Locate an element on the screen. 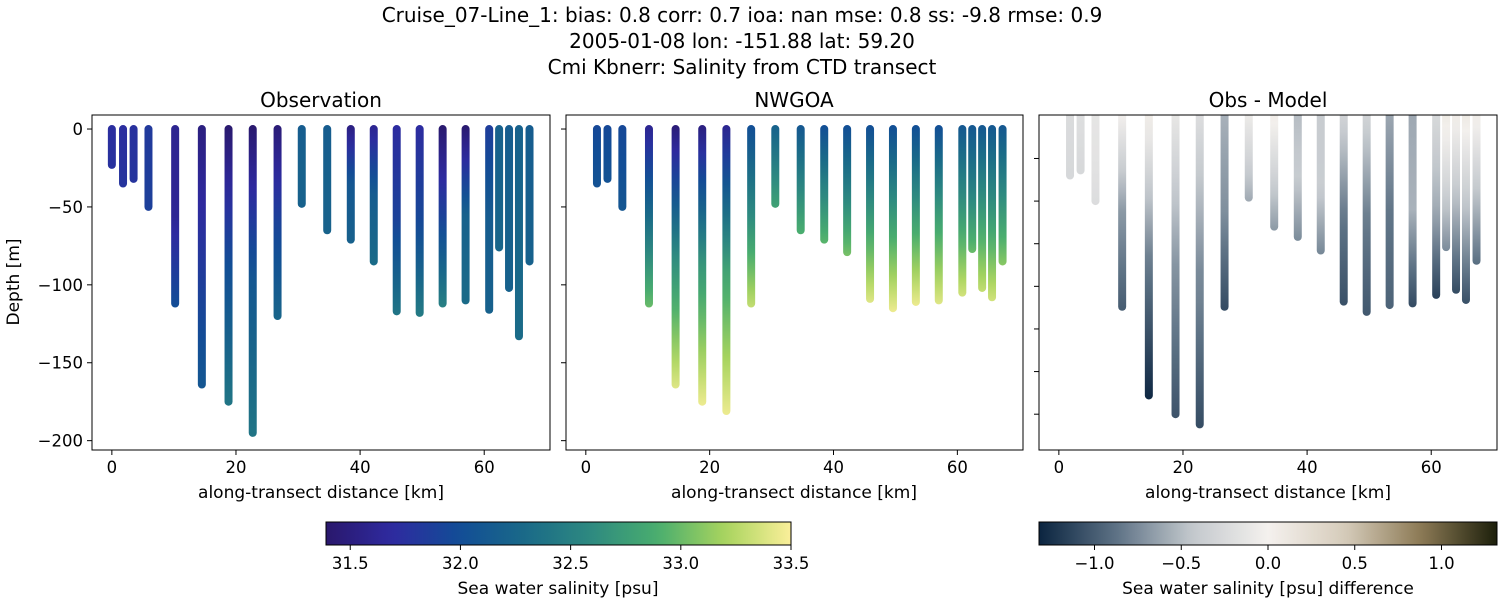  colorbar-tick-label: 0.5 is located at coordinates (1355, 563).